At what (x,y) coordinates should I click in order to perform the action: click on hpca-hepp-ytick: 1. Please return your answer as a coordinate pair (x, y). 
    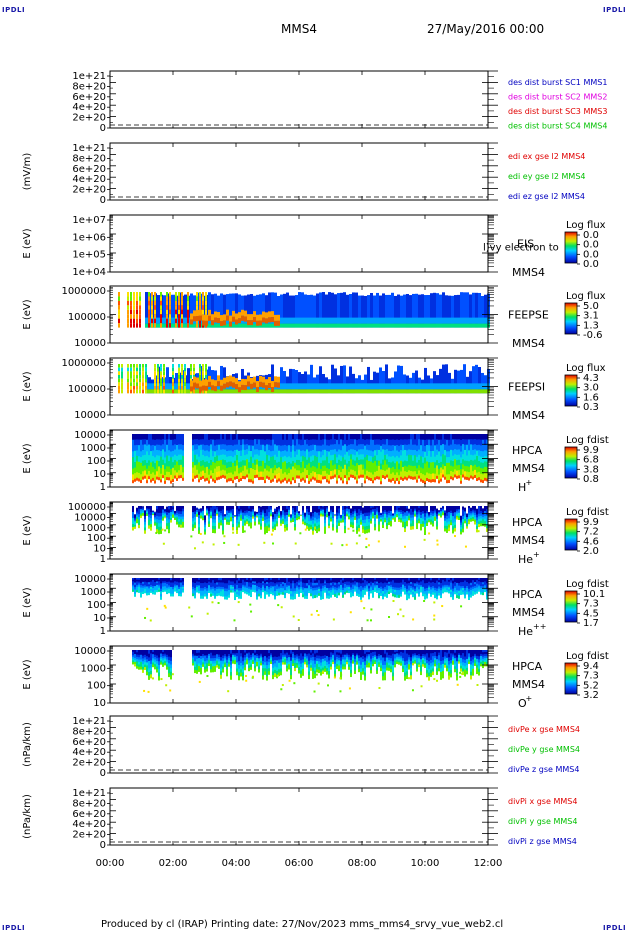
    Looking at the image, I should click on (103, 631).